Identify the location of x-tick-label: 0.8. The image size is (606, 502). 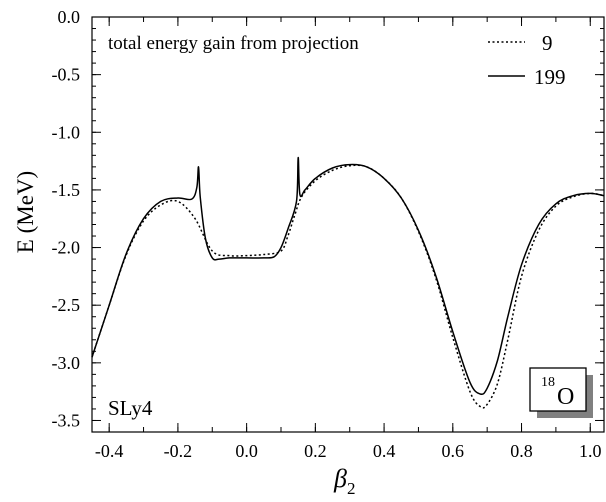
(521, 451).